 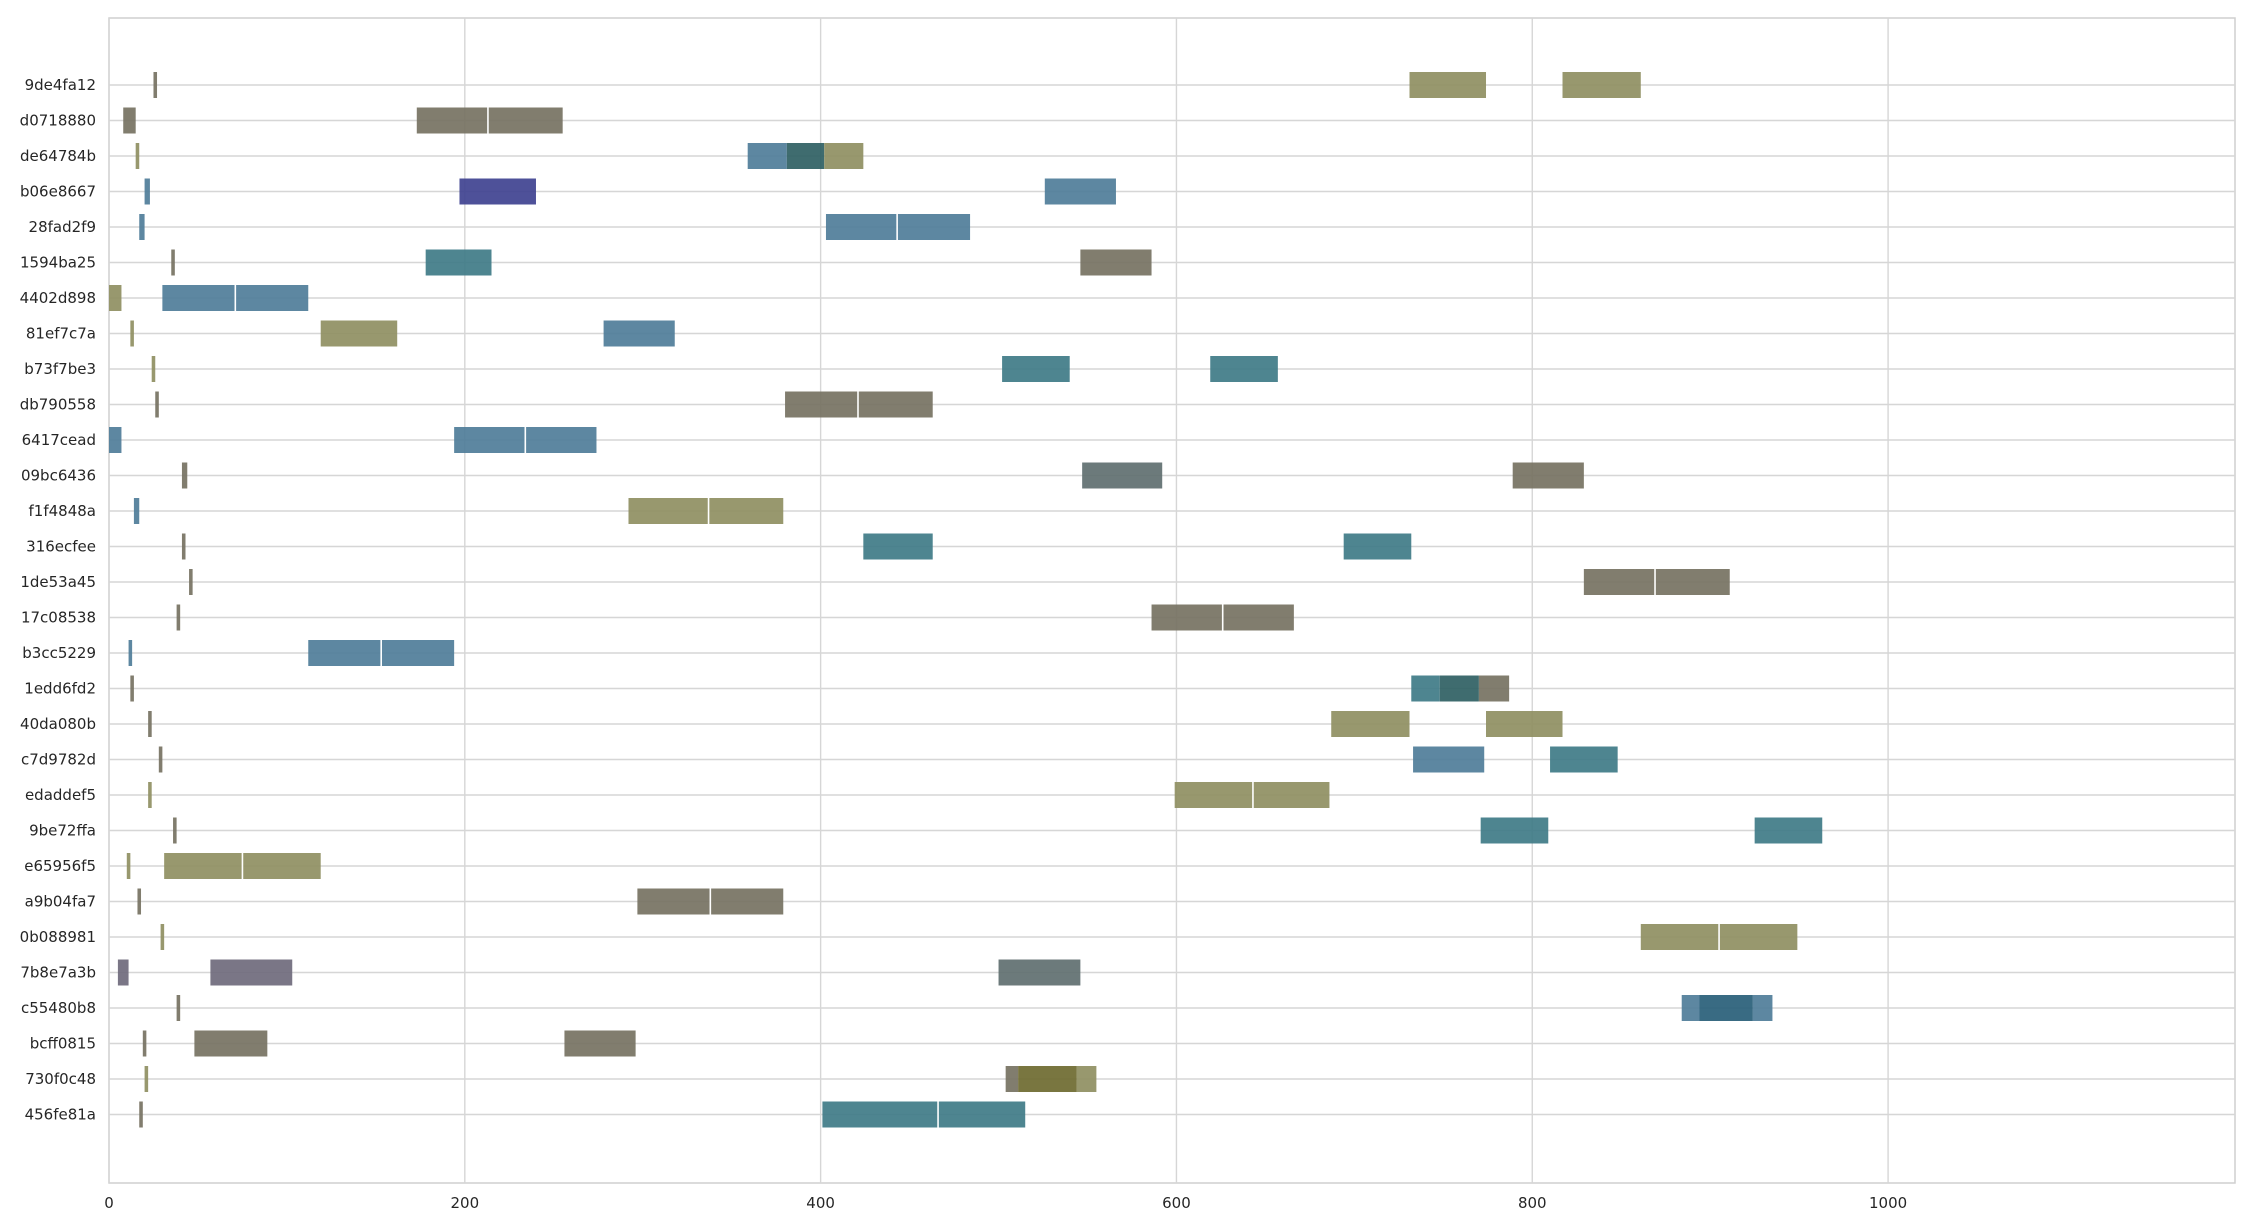 What do you see at coordinates (62, 831) in the screenshot?
I see `y-tick-label: 9be72ffa` at bounding box center [62, 831].